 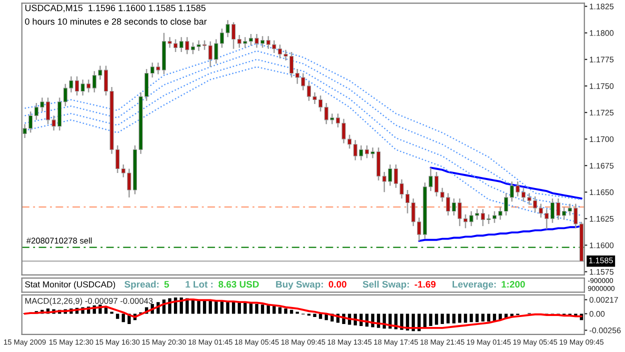 What do you see at coordinates (602, 139) in the screenshot?
I see `y-tick-label: 1.1700` at bounding box center [602, 139].